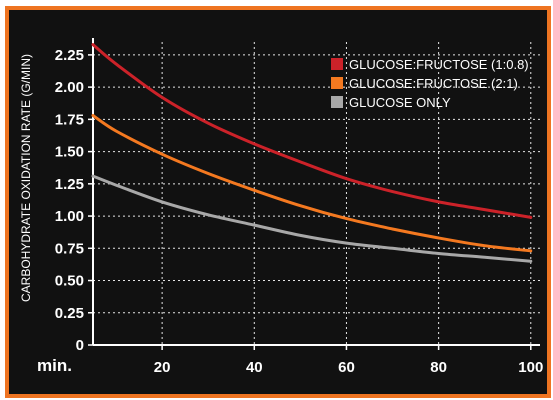 This screenshot has width=553, height=400. I want to click on y-tick-label: 1.50, so click(69, 152).